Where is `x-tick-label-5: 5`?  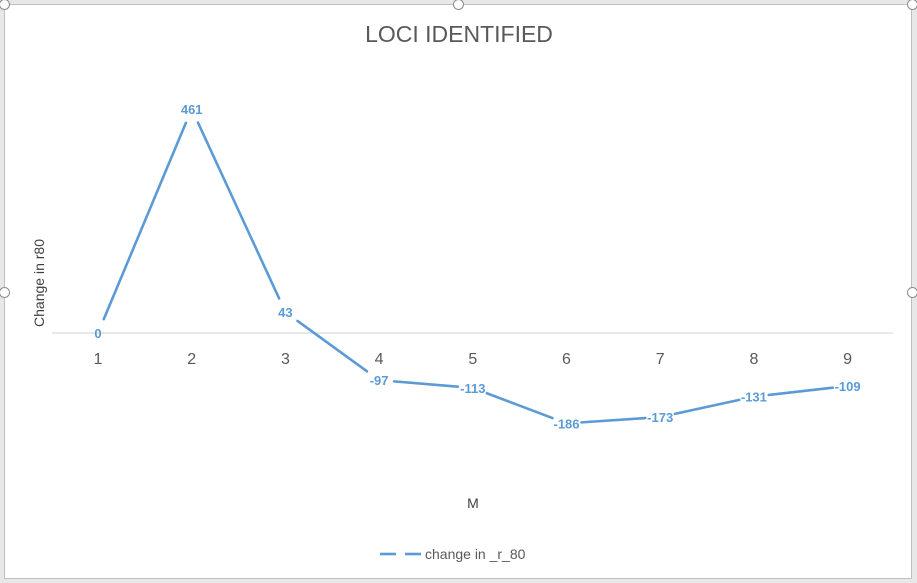 x-tick-label-5: 5 is located at coordinates (472, 359).